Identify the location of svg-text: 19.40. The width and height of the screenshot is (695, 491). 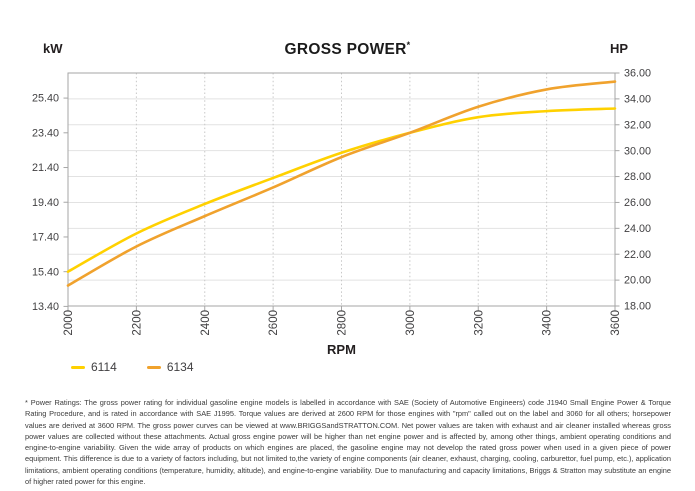
(45, 203).